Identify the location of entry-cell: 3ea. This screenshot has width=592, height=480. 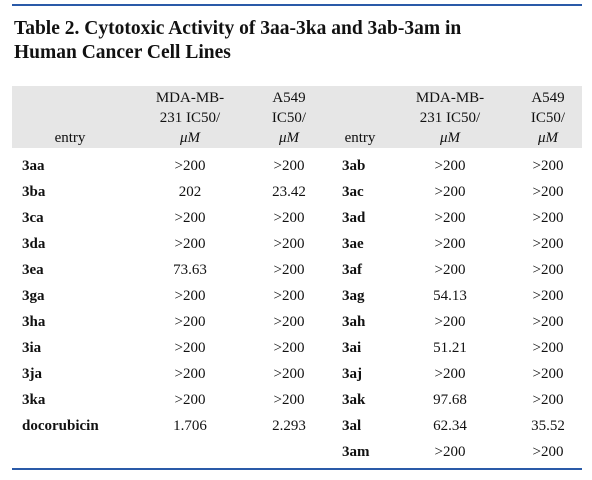
(33, 270).